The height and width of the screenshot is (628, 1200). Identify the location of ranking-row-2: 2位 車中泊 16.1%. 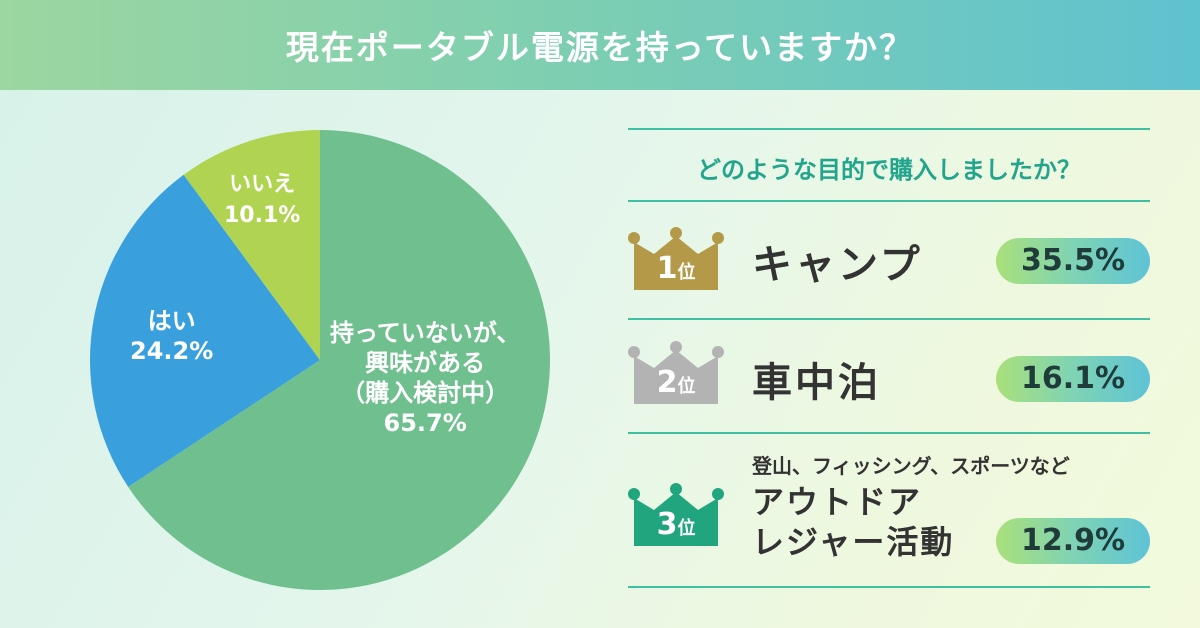
(889, 379).